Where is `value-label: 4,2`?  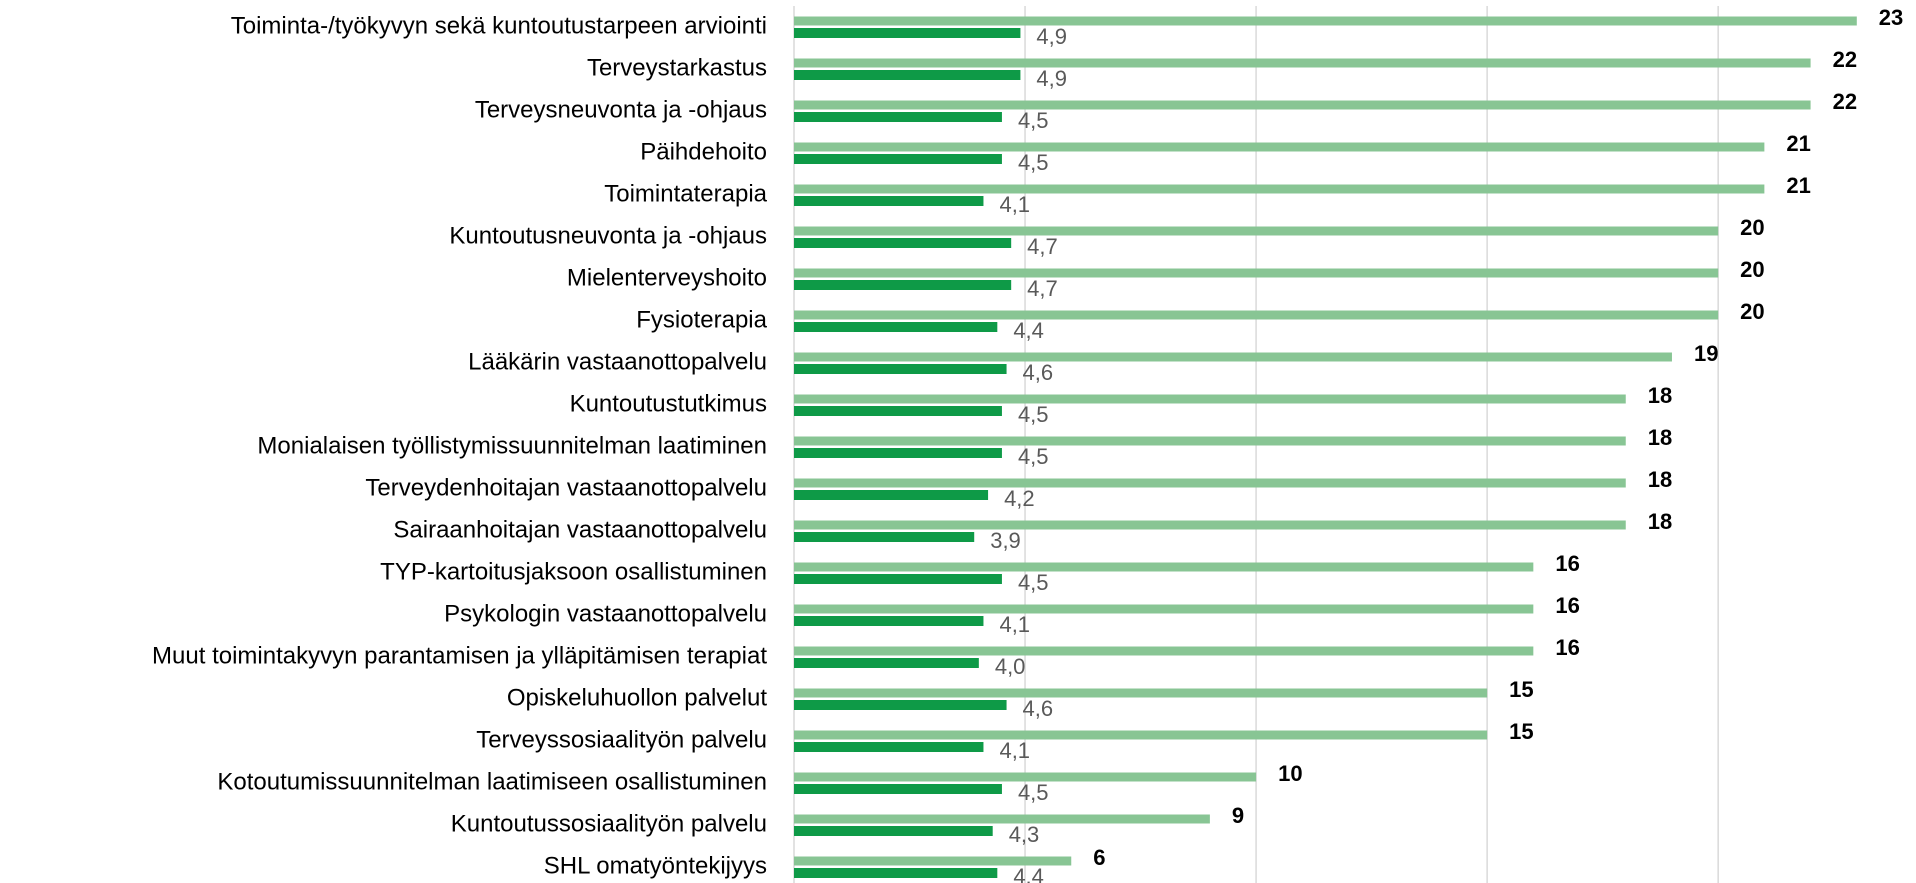
value-label: 4,2 is located at coordinates (1019, 498).